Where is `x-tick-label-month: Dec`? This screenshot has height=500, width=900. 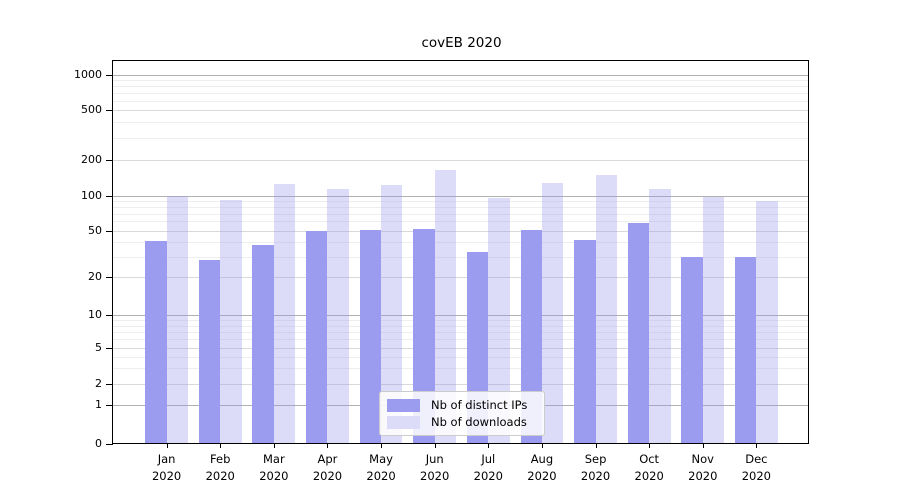 x-tick-label-month: Dec is located at coordinates (756, 459).